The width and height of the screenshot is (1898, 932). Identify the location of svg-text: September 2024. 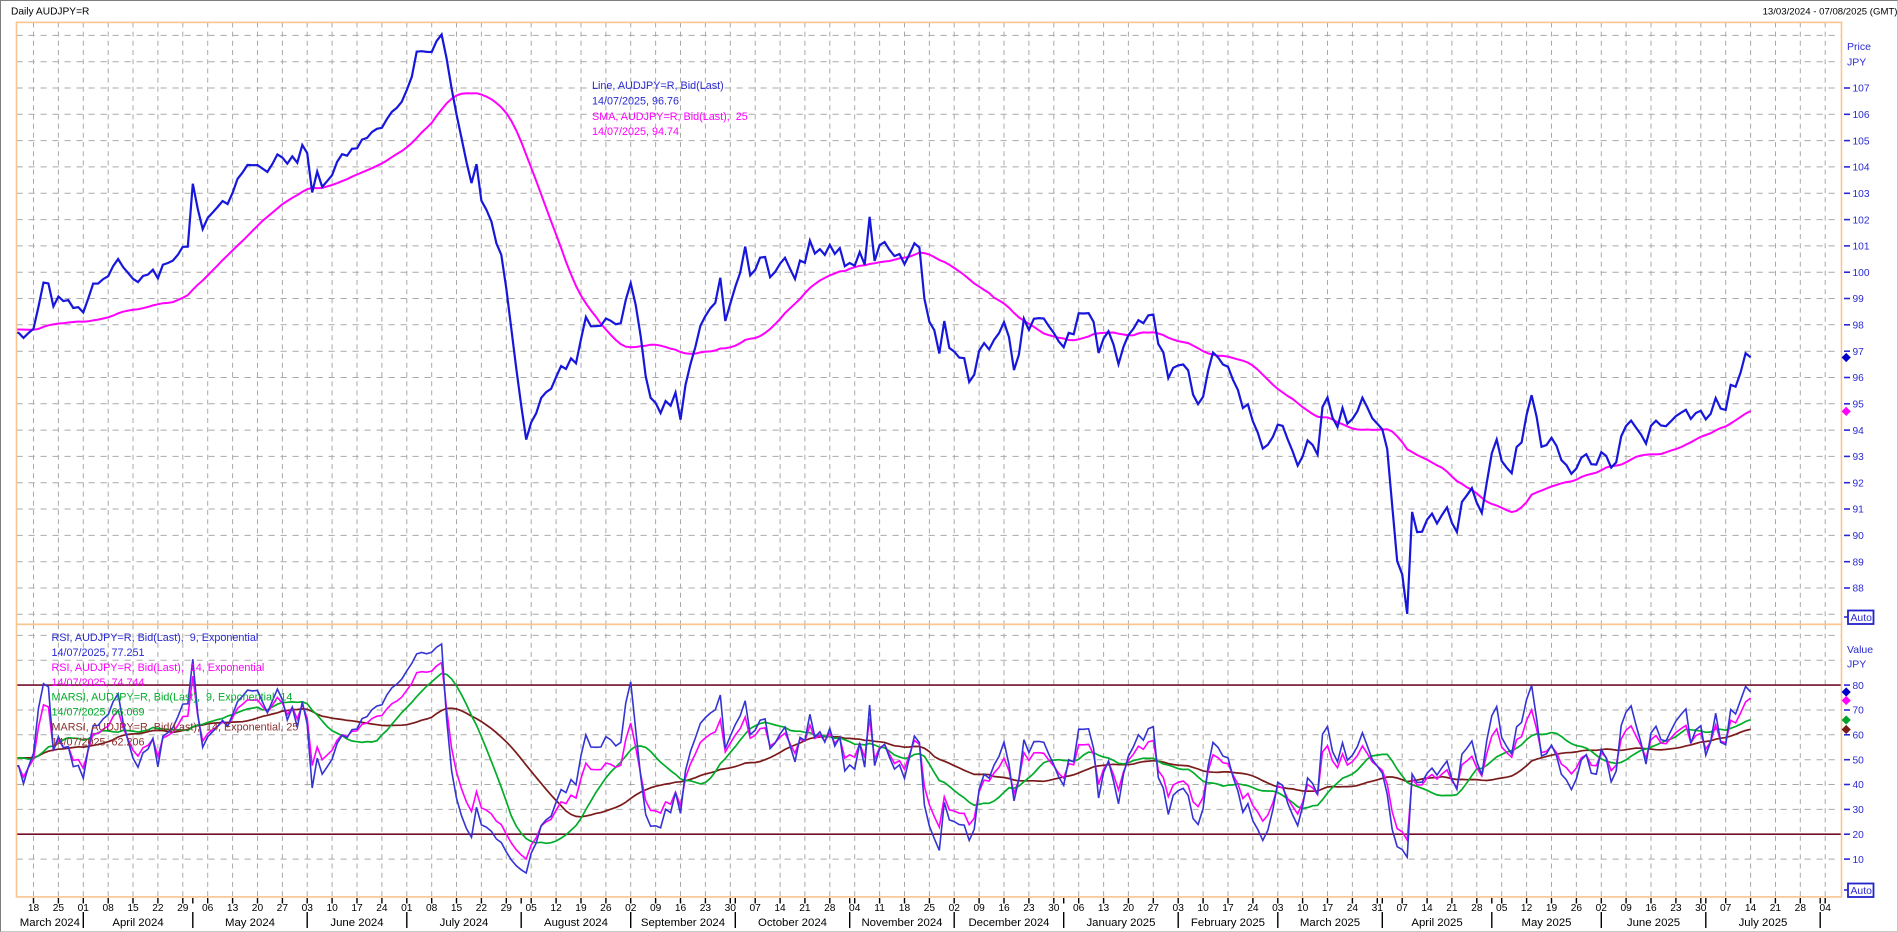
(683, 923).